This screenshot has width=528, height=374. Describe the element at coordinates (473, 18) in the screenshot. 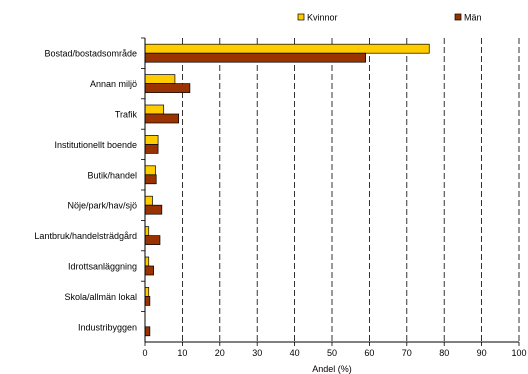

I see `legend-label: Män` at that location.